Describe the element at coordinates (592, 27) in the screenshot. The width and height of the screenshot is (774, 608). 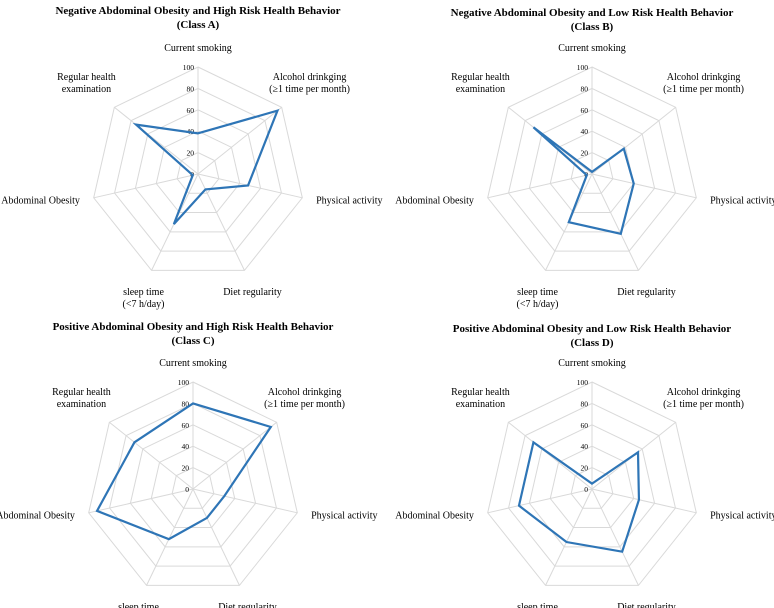
I see `chart-title: (Class B)` at that location.